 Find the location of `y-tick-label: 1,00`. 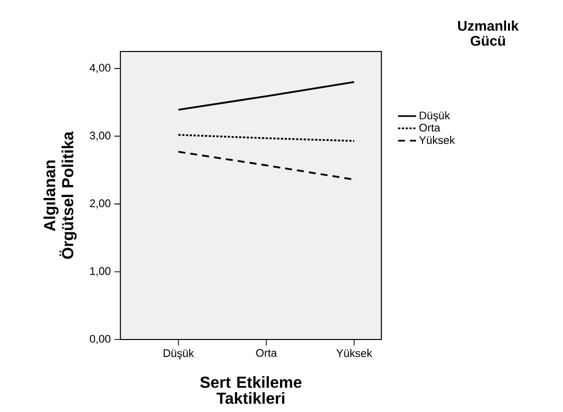

y-tick-label: 1,00 is located at coordinates (100, 271).